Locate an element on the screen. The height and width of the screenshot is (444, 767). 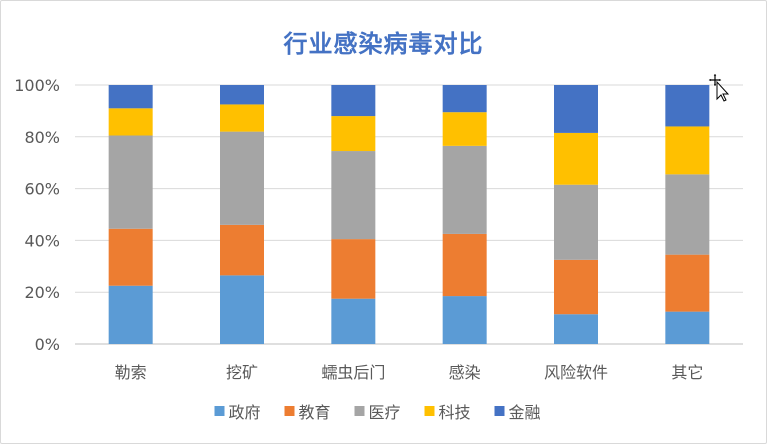
x-category-label: 风险软件 is located at coordinates (576, 372).